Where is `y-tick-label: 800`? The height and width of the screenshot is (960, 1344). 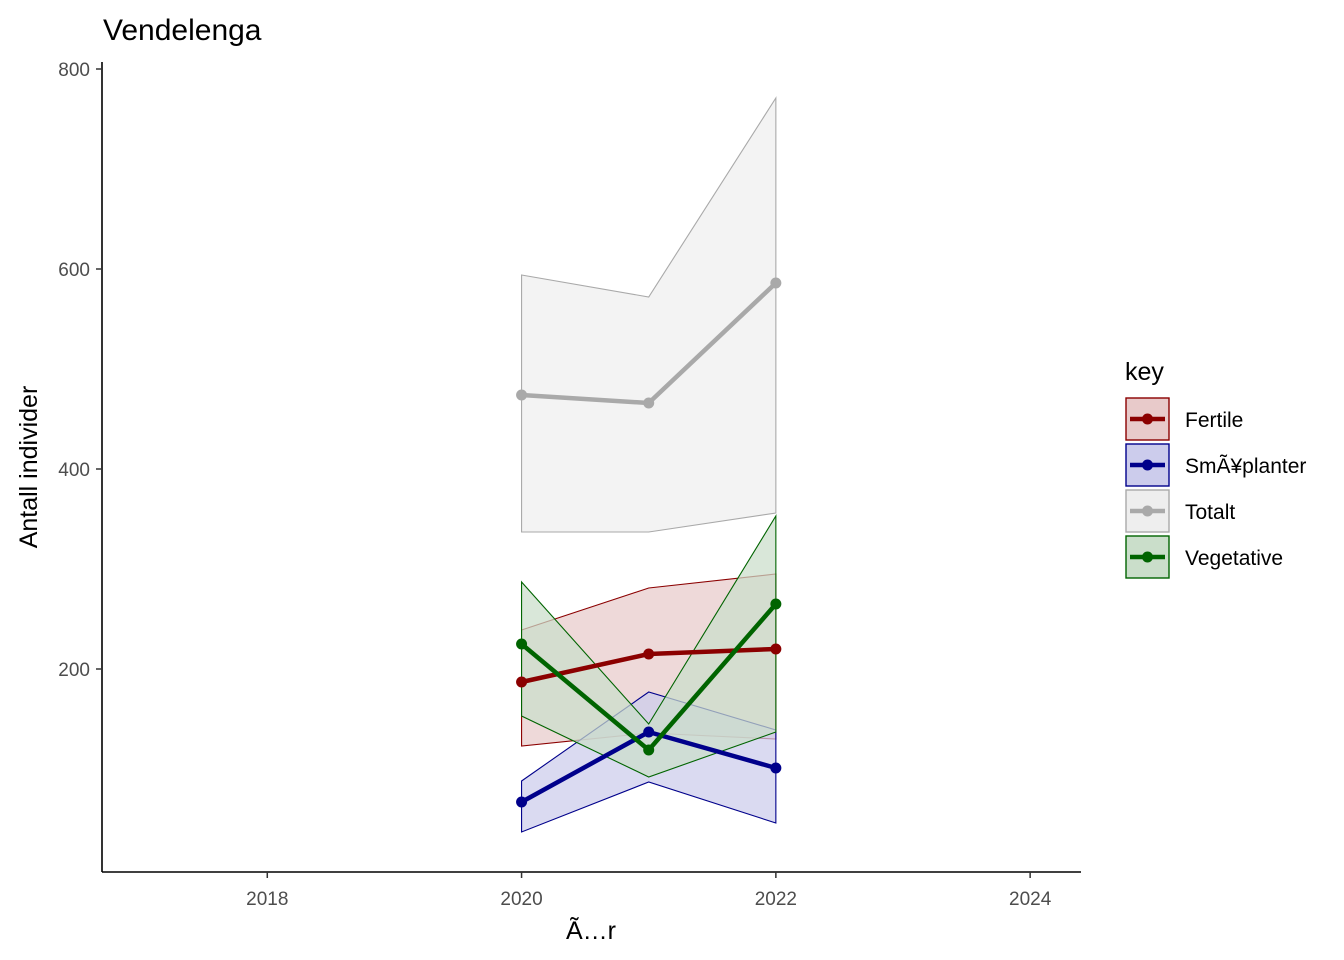
y-tick-label: 800 is located at coordinates (74, 70).